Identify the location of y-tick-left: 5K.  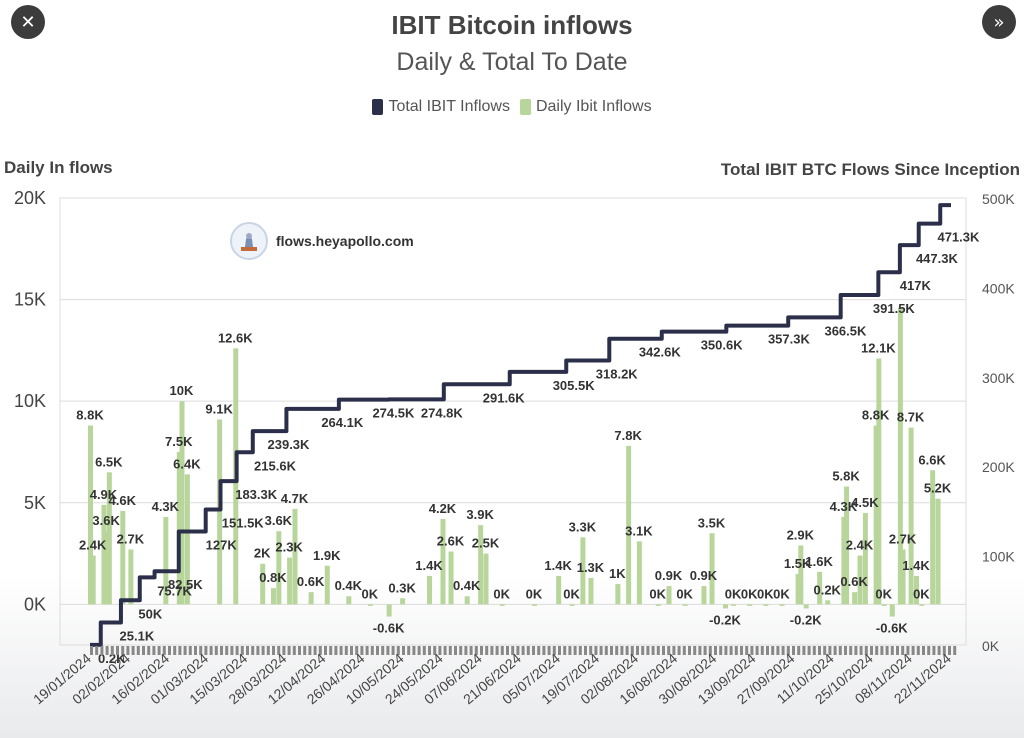
(35, 503).